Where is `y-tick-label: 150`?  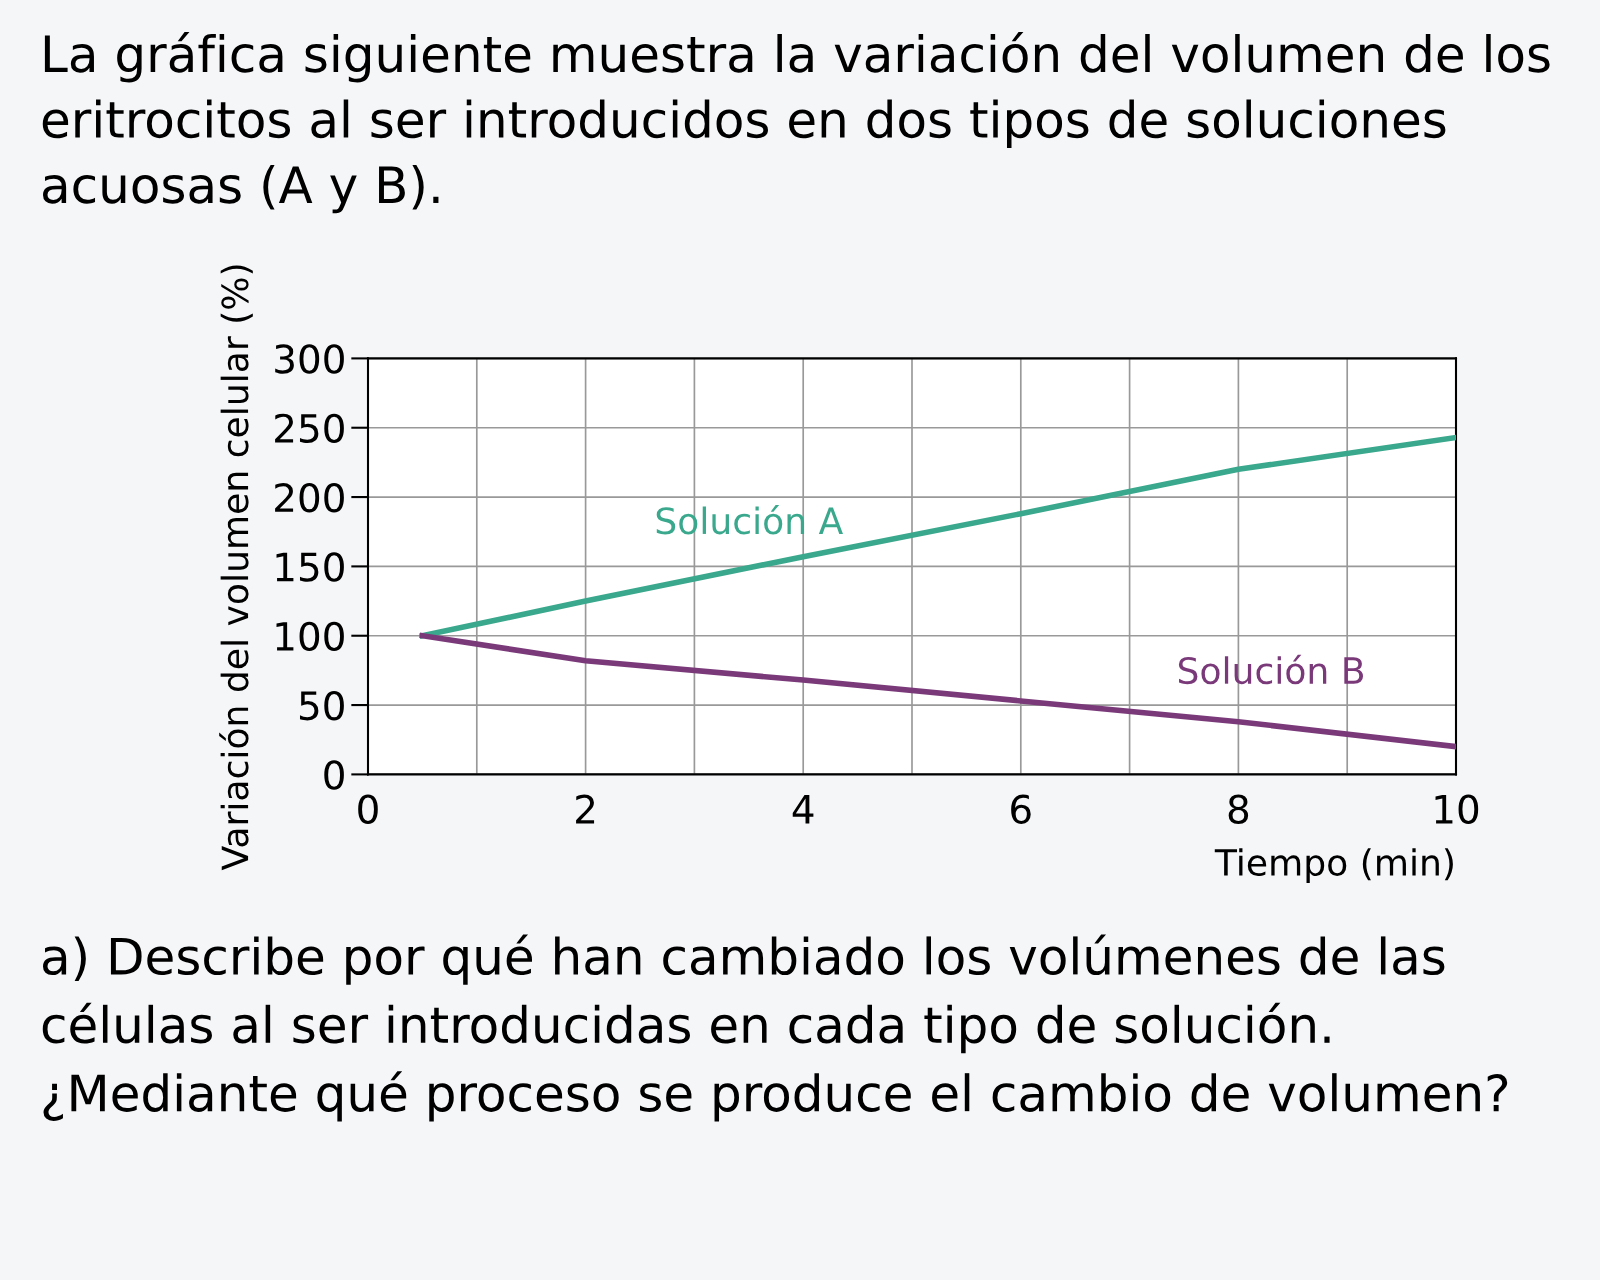 y-tick-label: 150 is located at coordinates (310, 567).